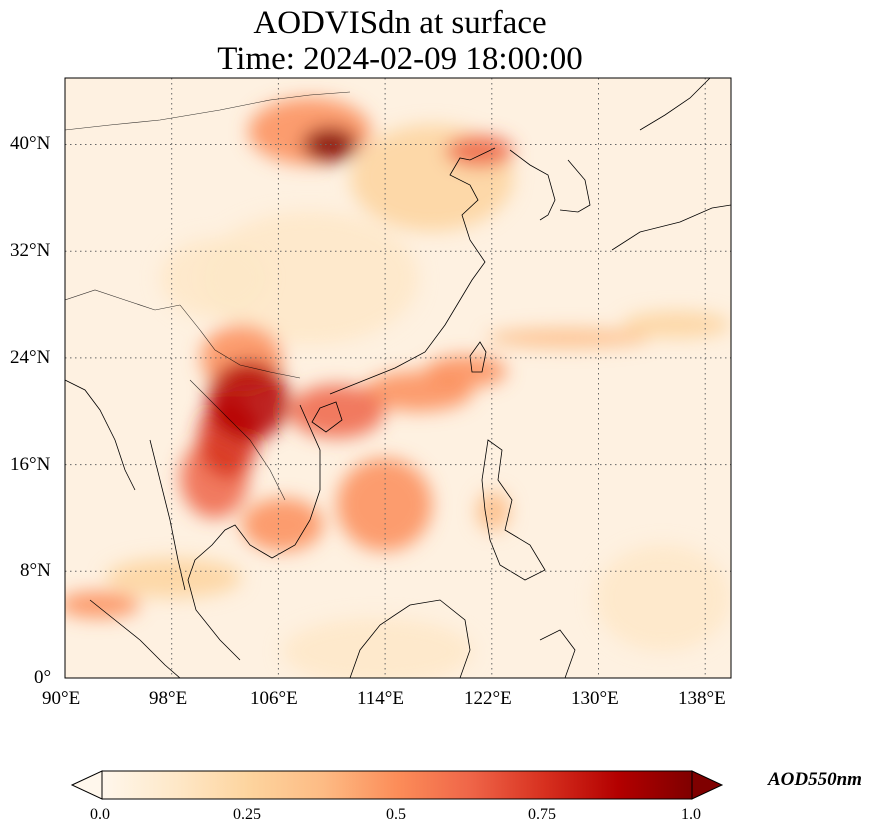 The image size is (881, 836). Describe the element at coordinates (595, 698) in the screenshot. I see `x-tick-label: 130°E` at that location.